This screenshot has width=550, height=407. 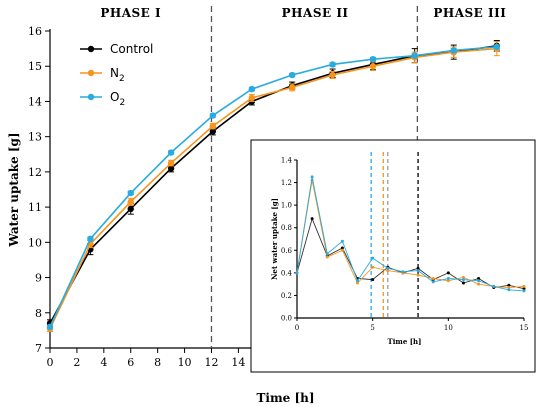 I want to click on y-tick-label: 12, so click(x=35, y=172).